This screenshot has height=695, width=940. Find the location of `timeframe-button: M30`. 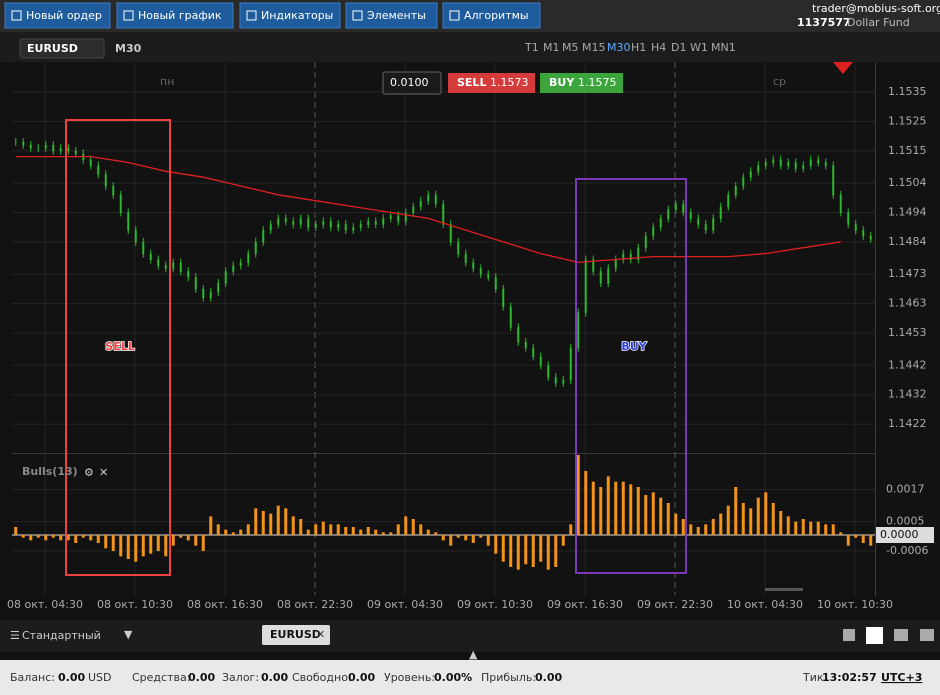

timeframe-button: M30 is located at coordinates (619, 47).